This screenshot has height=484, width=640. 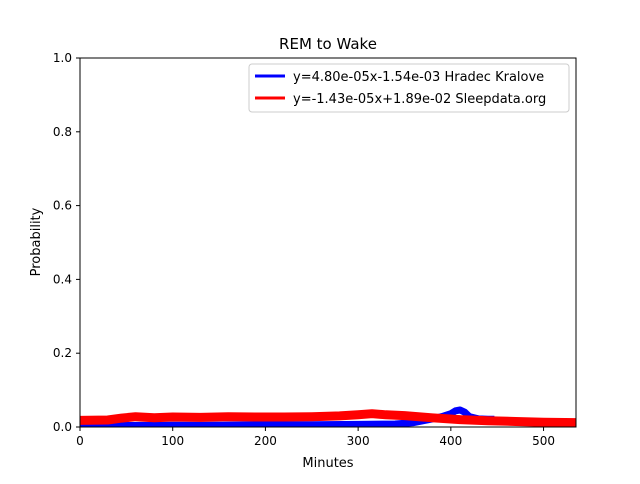 What do you see at coordinates (315, 437) in the screenshot?
I see `x-axis-ticks: 0 100 200 300 400 500` at bounding box center [315, 437].